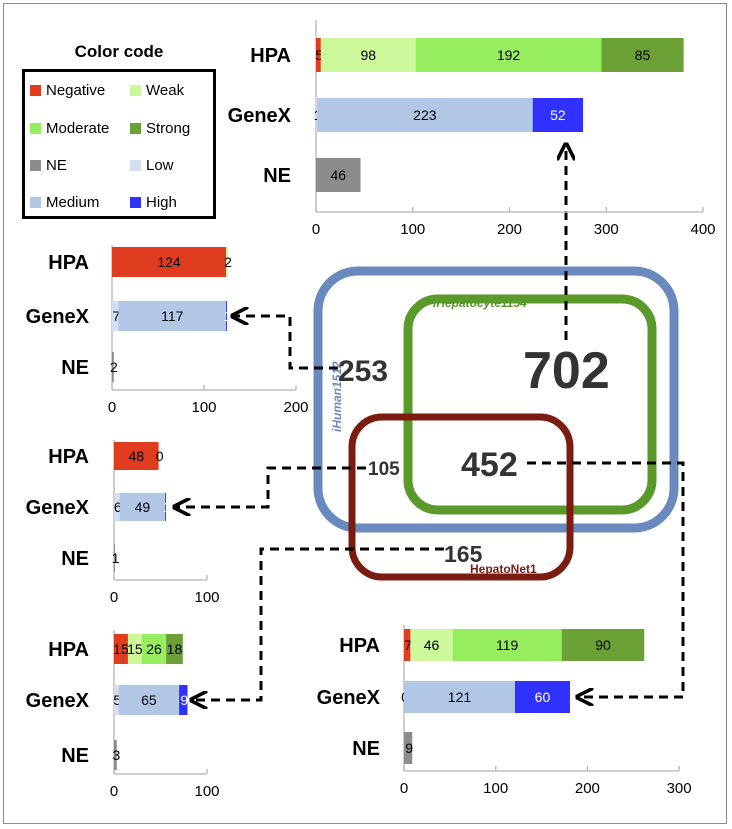 The image size is (732, 829). I want to click on arrow-253-to-chart, so click(286, 343).